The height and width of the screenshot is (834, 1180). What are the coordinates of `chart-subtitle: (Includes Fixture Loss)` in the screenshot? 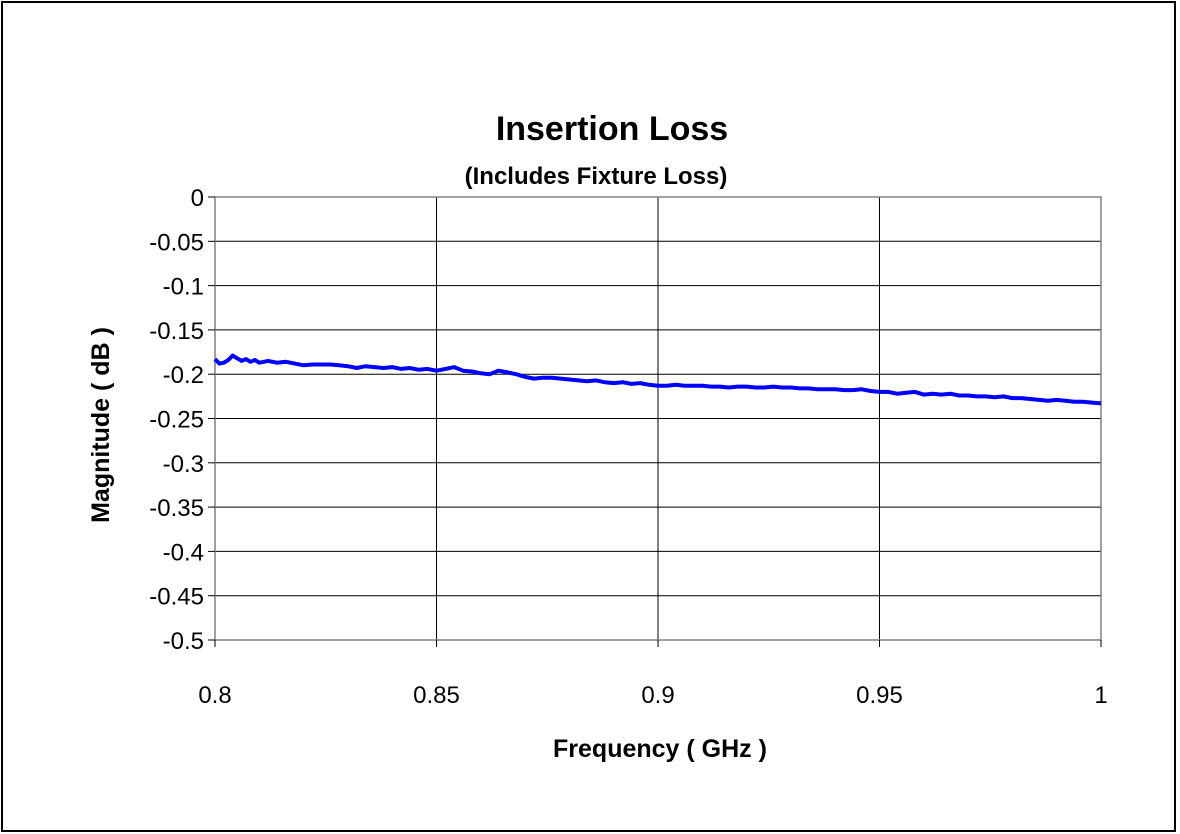 It's located at (596, 176).